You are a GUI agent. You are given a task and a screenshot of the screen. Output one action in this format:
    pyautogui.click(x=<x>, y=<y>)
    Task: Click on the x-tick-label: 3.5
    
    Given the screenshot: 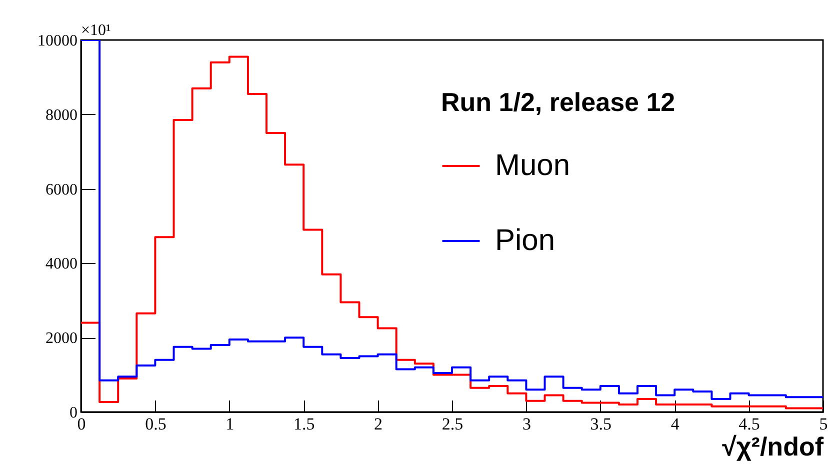 What is the action you would take?
    pyautogui.click(x=601, y=424)
    